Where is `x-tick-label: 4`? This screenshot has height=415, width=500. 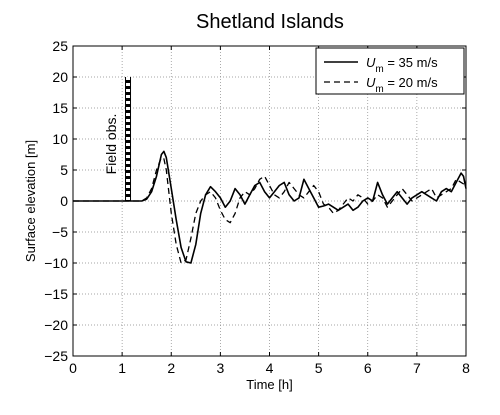 x-tick-label: 4 is located at coordinates (270, 368).